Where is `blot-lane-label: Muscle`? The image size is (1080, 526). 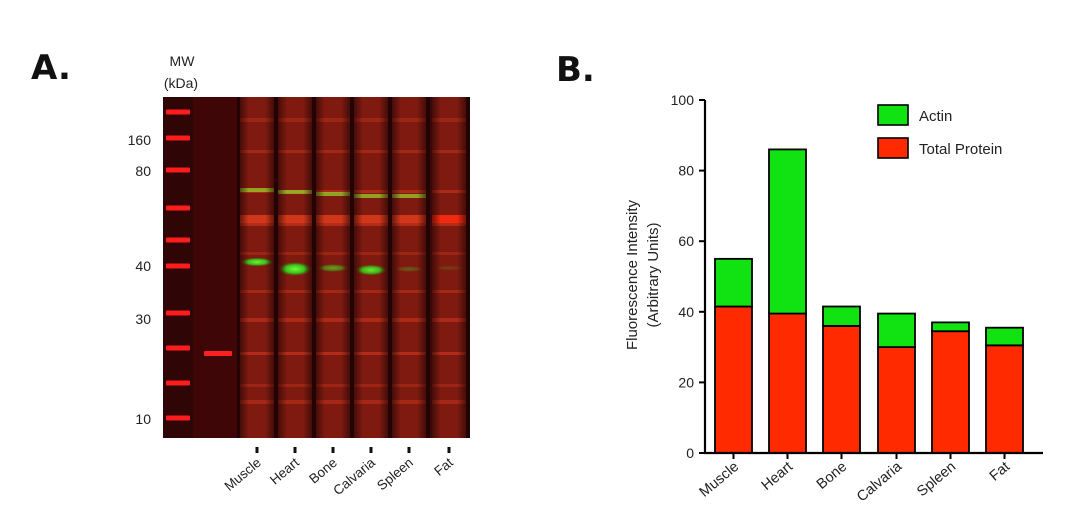
blot-lane-label: Muscle is located at coordinates (243, 474).